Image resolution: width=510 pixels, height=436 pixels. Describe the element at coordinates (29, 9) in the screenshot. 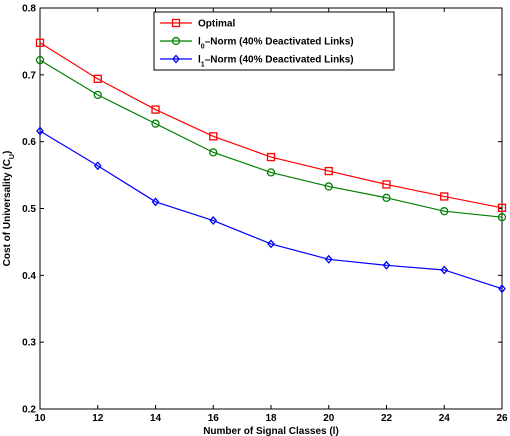

I see `y-tick-label: 0.8` at that location.